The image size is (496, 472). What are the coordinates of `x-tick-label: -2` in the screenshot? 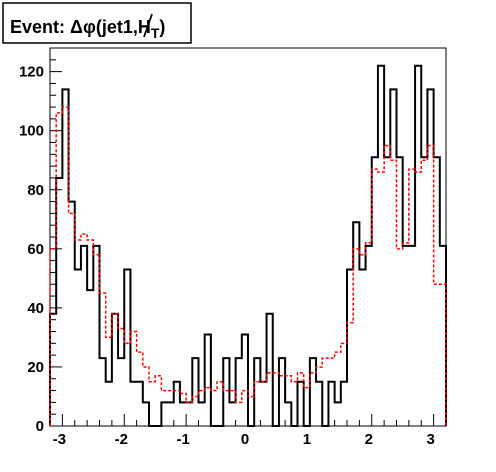 It's located at (121, 439).